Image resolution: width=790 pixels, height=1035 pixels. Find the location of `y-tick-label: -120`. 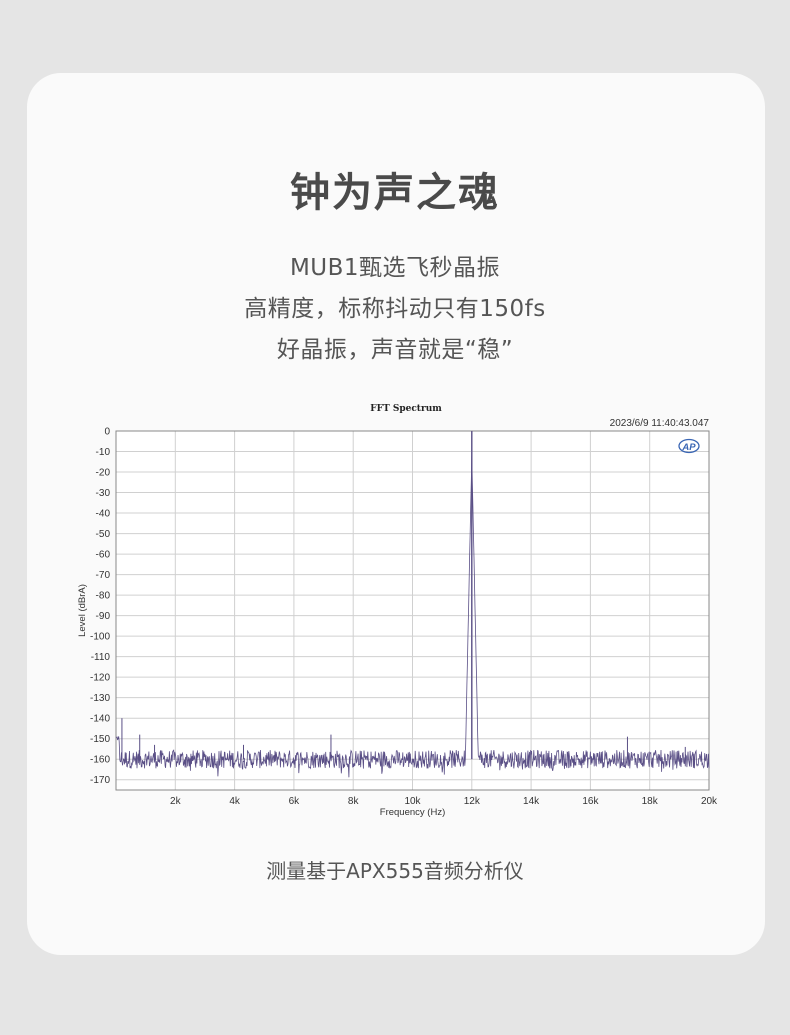

y-tick-label: -120 is located at coordinates (100, 678).